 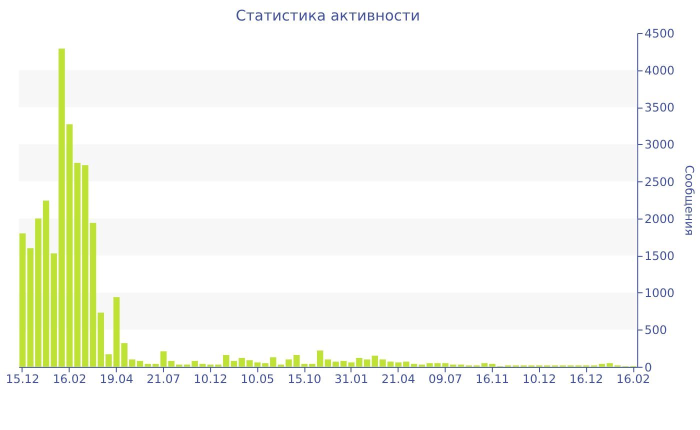 I want to click on y-tick-label: 4000, so click(x=659, y=71).